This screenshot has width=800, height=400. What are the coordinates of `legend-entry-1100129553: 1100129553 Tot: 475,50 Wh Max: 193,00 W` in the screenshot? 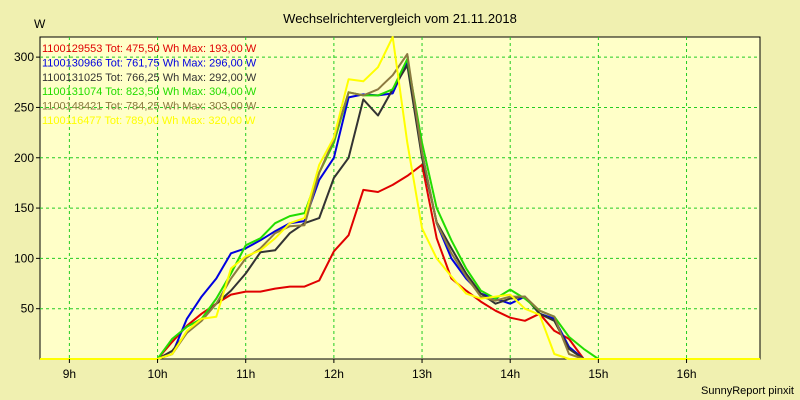 It's located at (149, 49).